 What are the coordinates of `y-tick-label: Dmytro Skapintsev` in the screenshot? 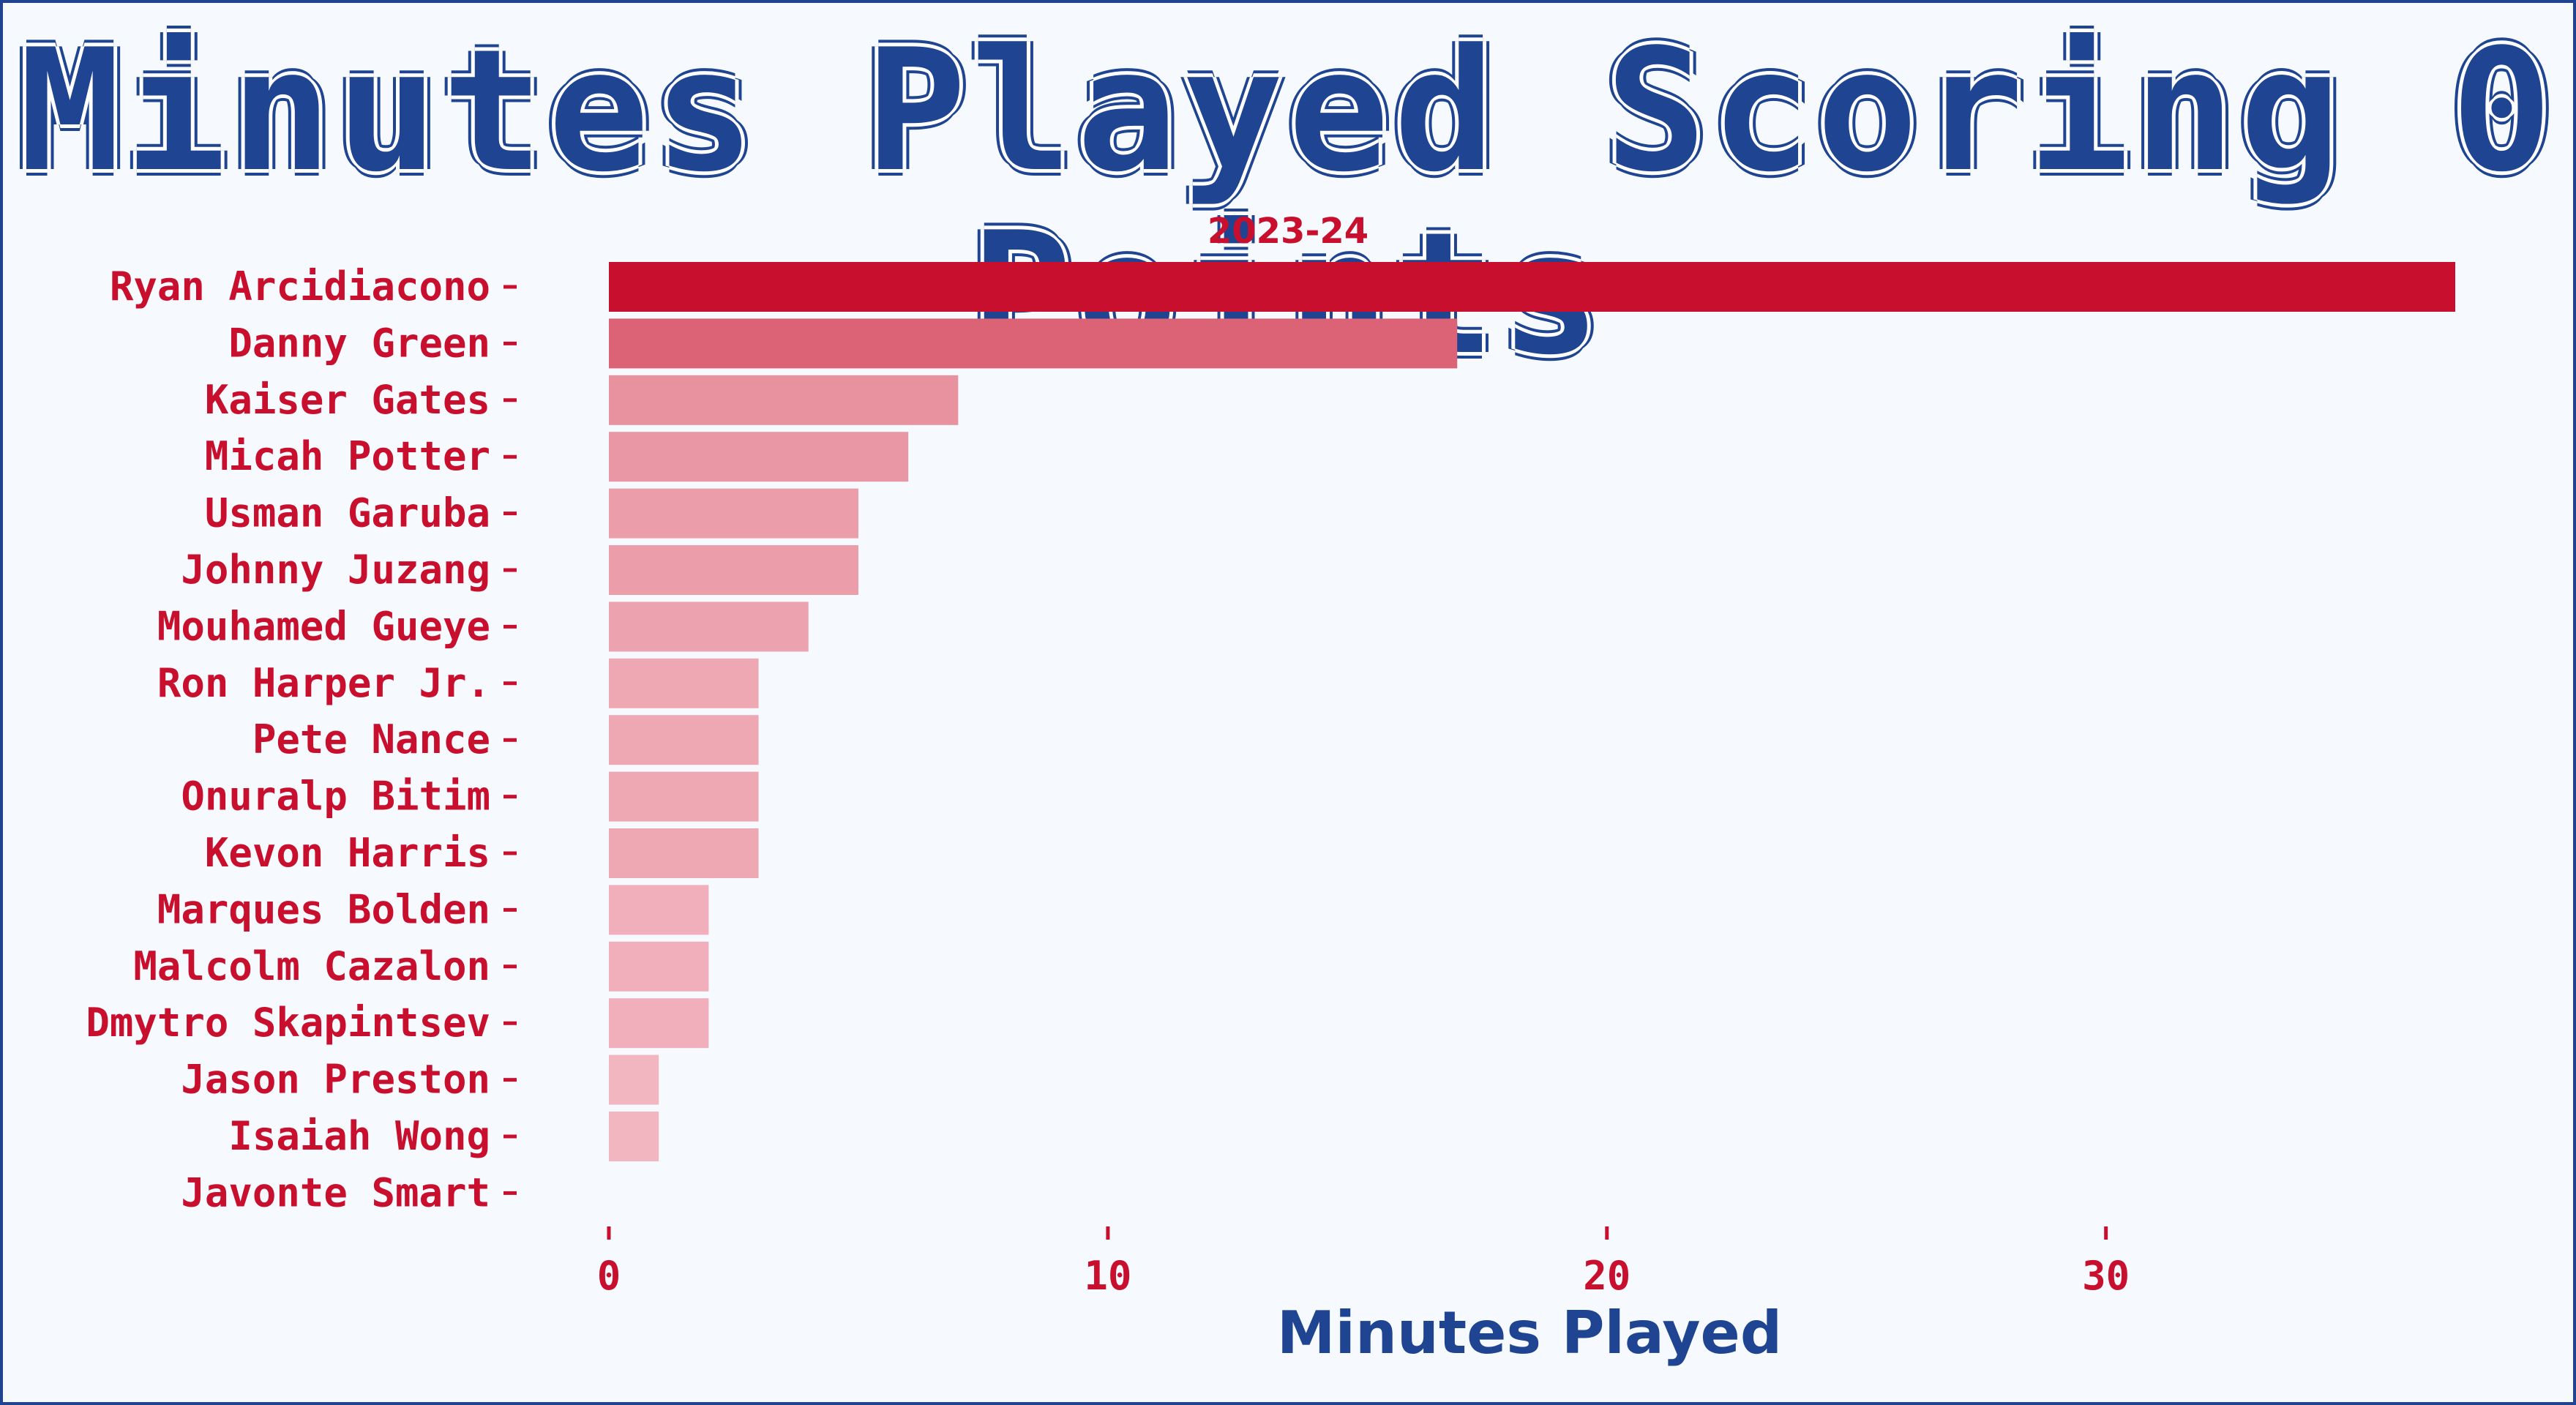 It's located at (288, 1023).